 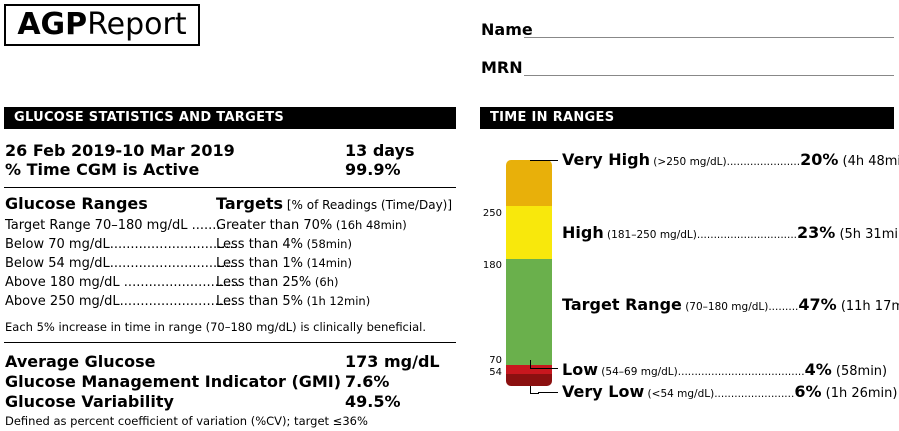 I want to click on axis-label-250: 250, so click(x=492, y=213).